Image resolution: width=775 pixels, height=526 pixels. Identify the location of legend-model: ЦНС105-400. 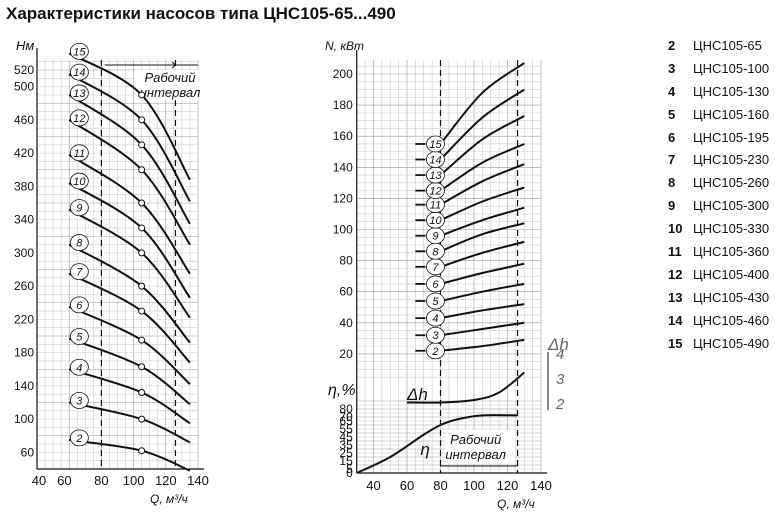
(731, 274).